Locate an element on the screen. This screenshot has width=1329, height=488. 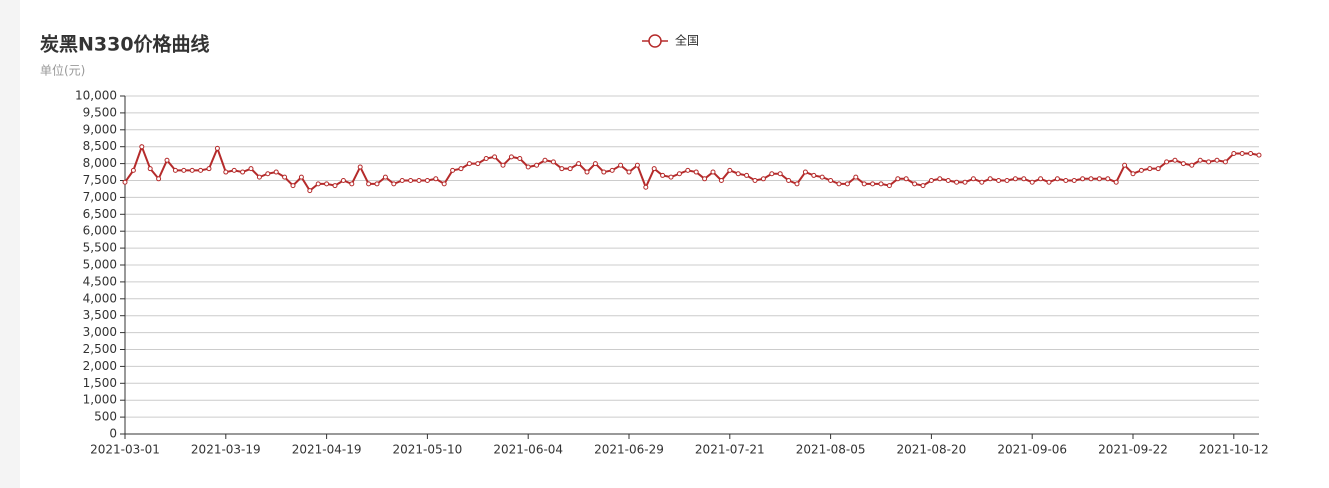
y-tick-label: 9,000 is located at coordinates (100, 129).